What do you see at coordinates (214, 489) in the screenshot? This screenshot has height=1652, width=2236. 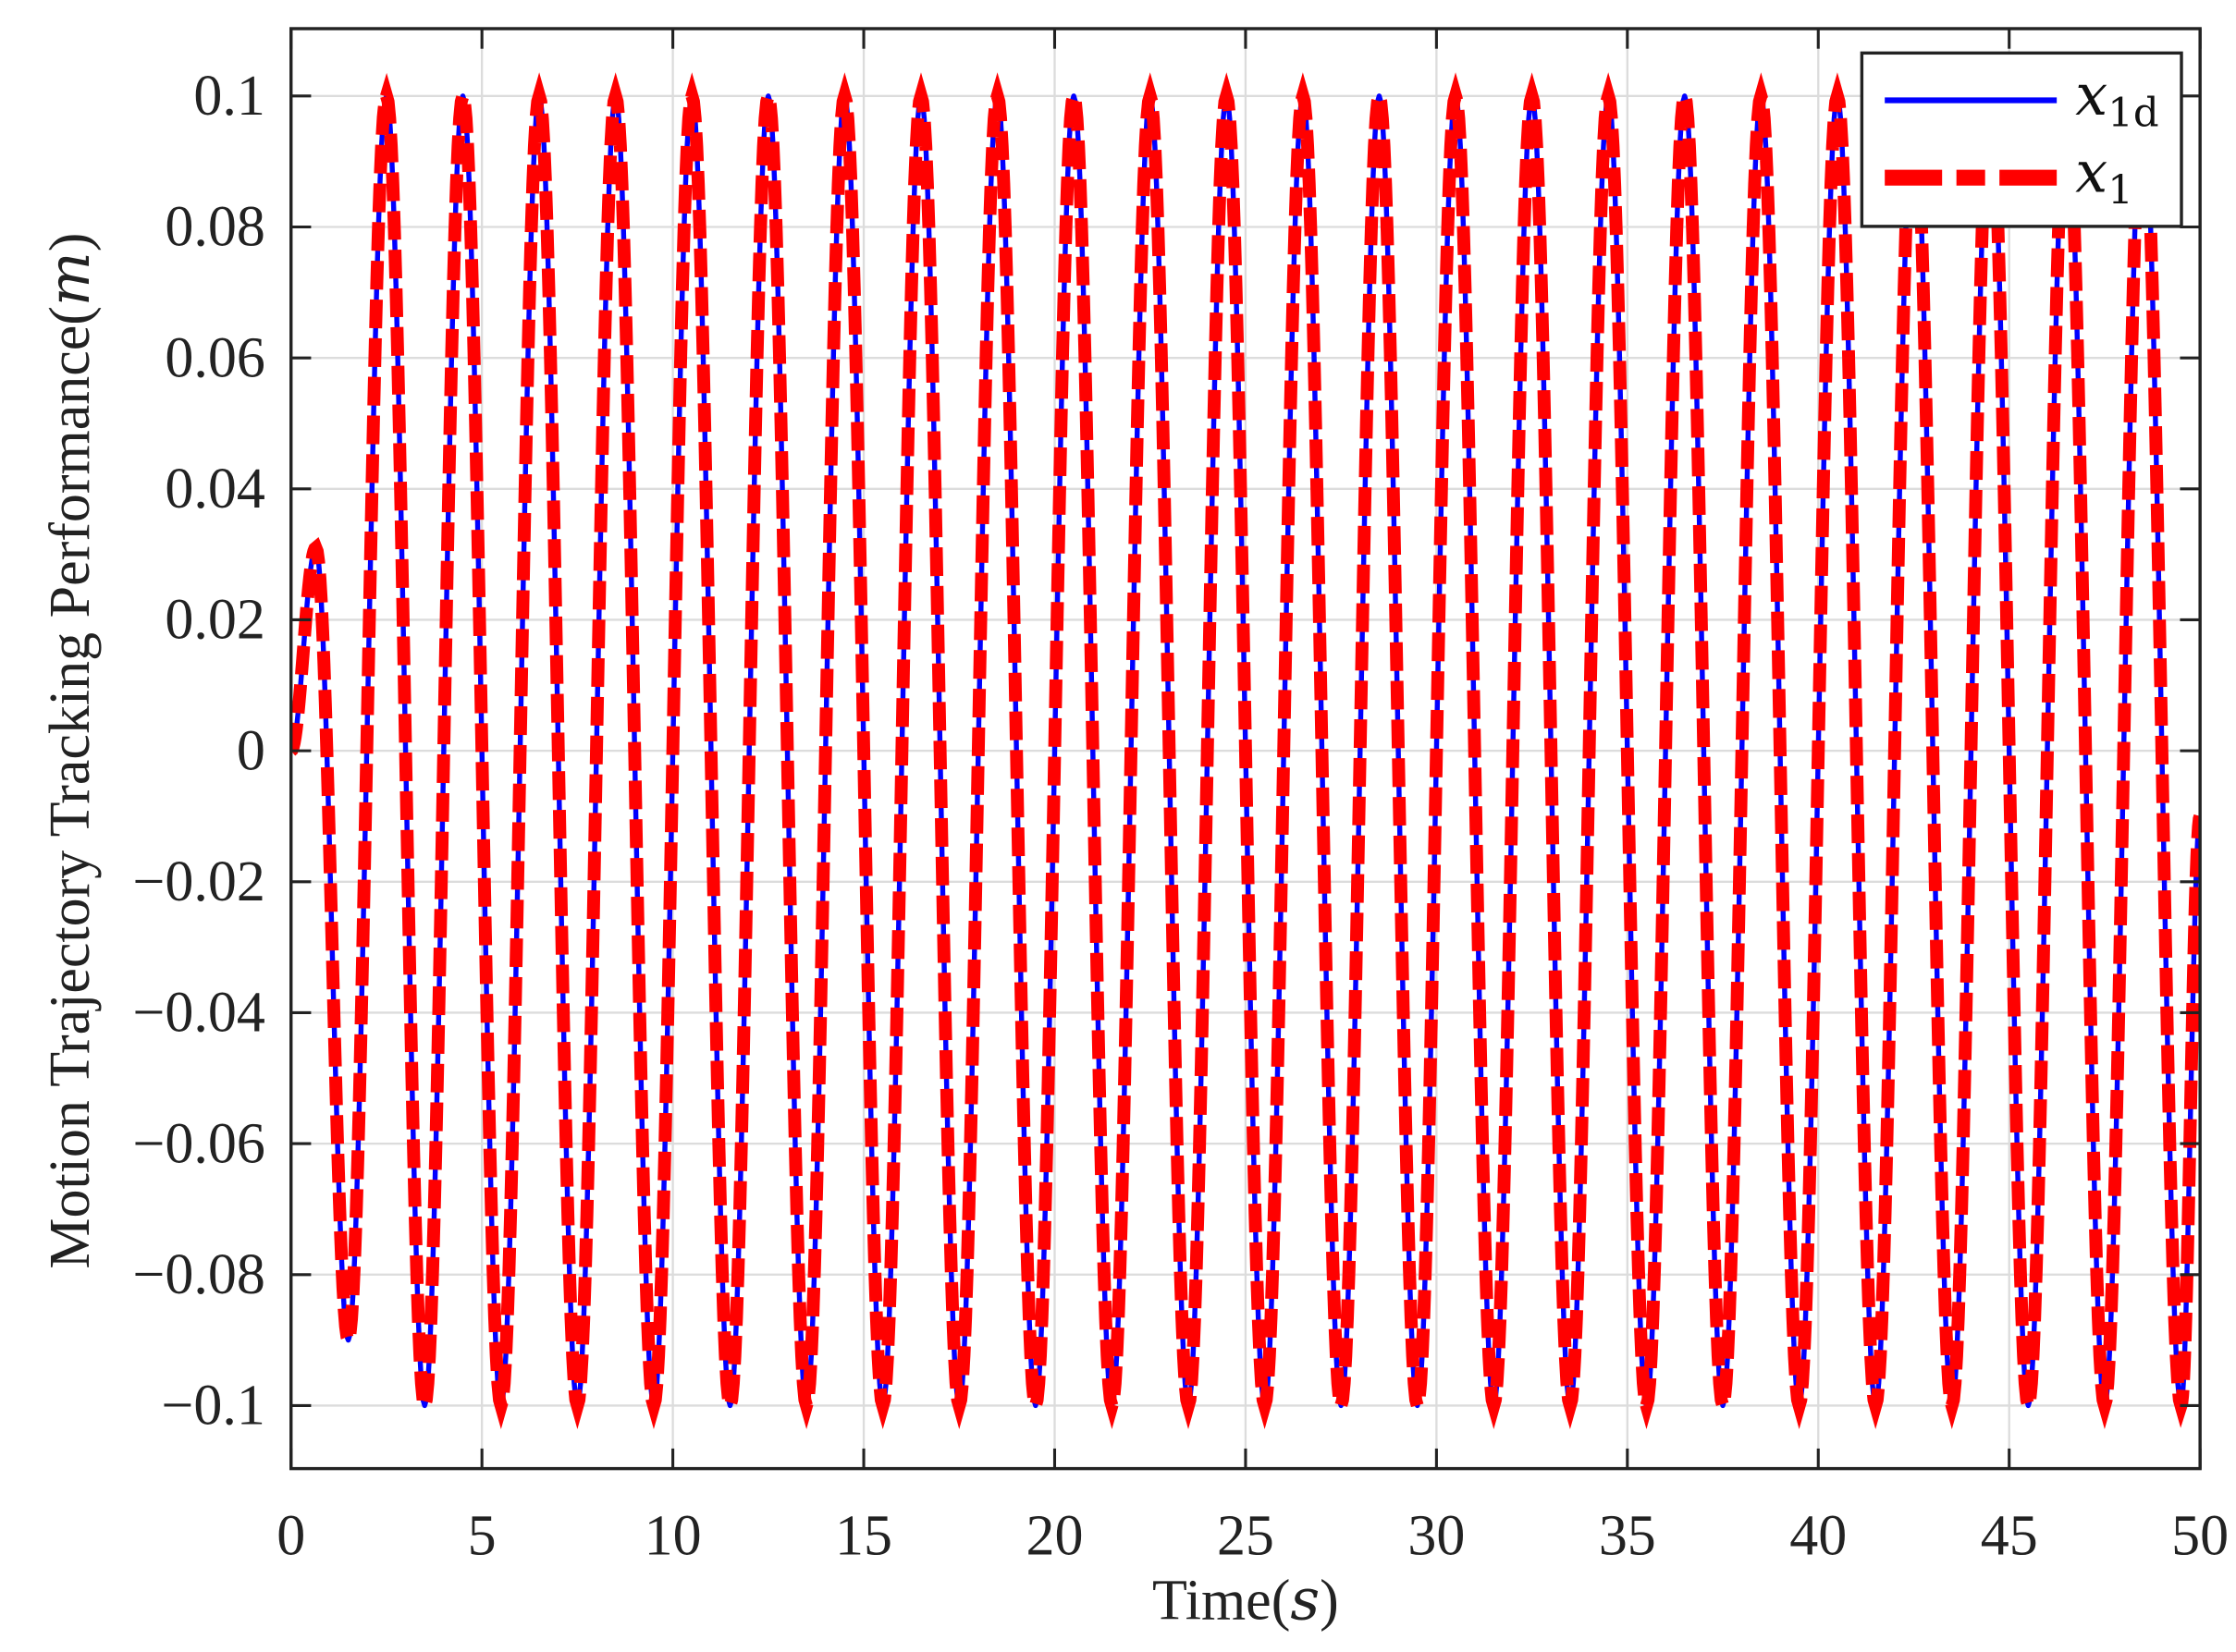 I see `y-tick-label: 0.04` at bounding box center [214, 489].